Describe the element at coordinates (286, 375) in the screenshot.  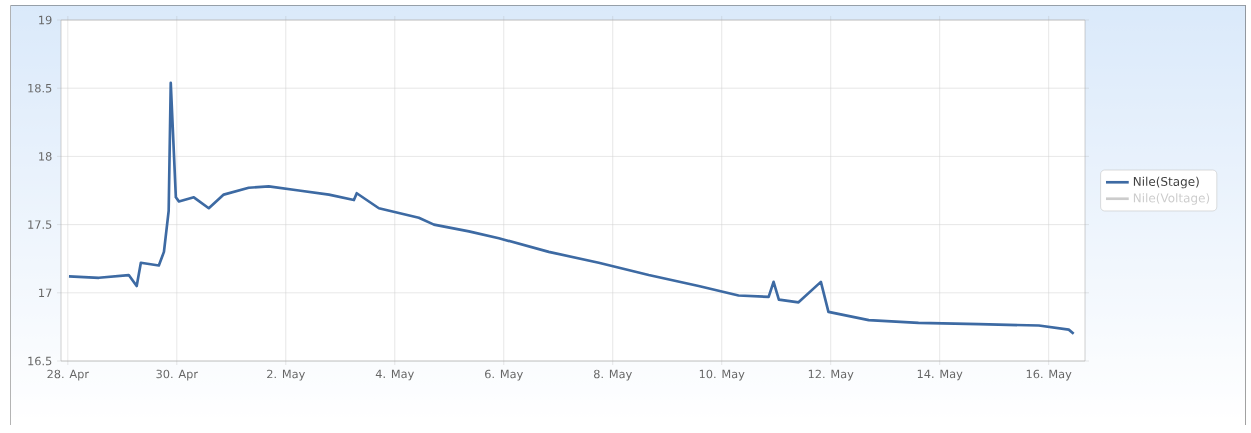
I see `x-tick-label: 2. May` at that location.